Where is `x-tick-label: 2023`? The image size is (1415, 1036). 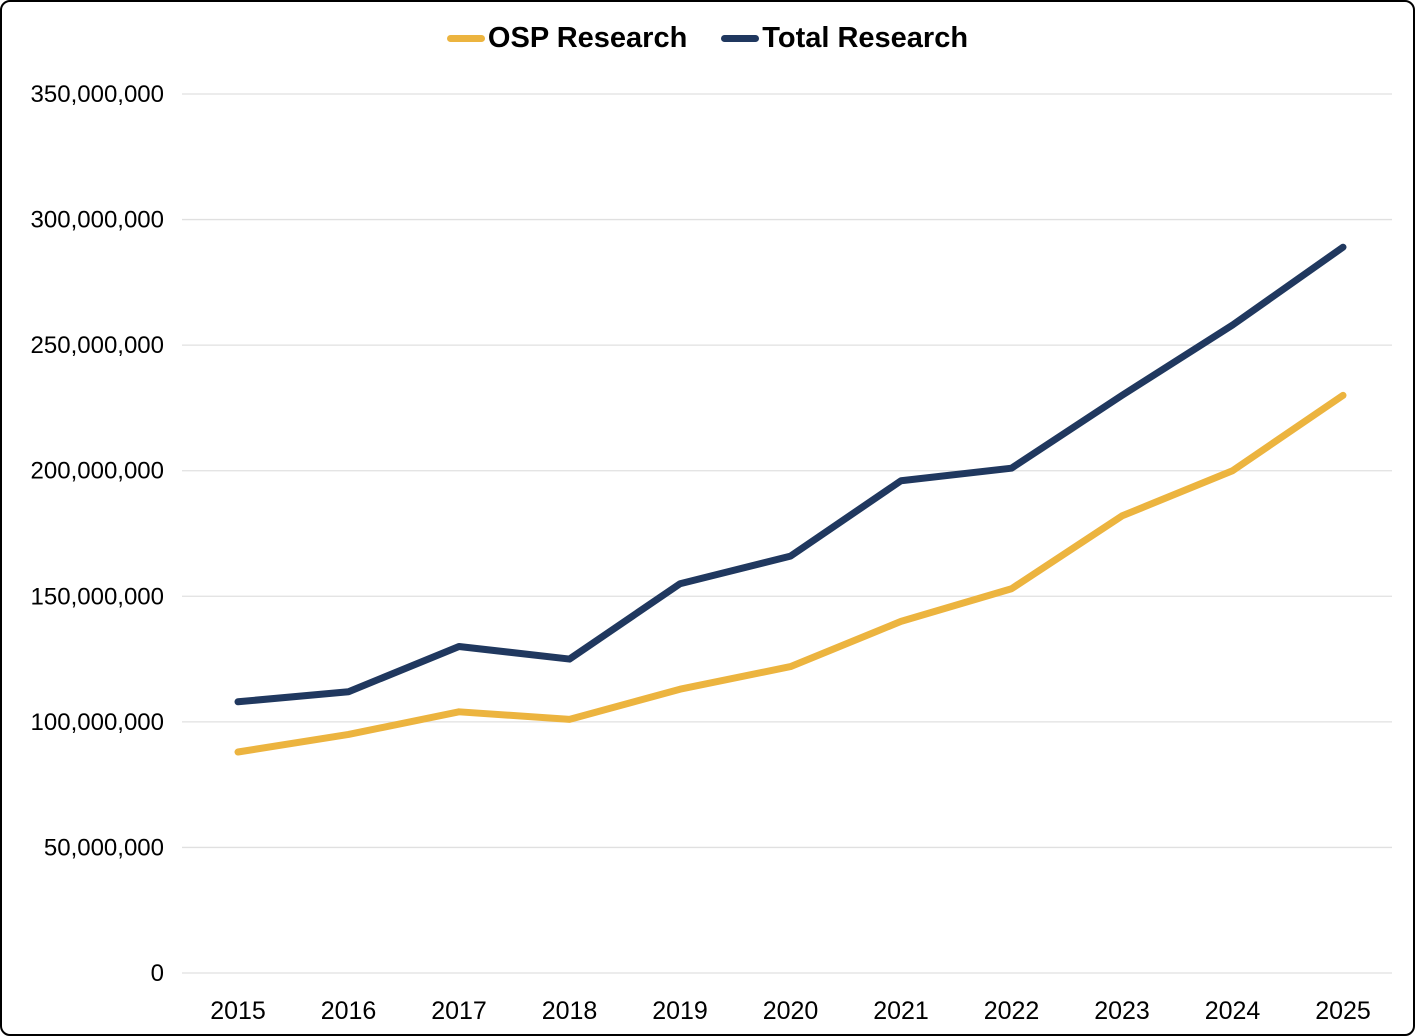 x-tick-label: 2023 is located at coordinates (1122, 1011).